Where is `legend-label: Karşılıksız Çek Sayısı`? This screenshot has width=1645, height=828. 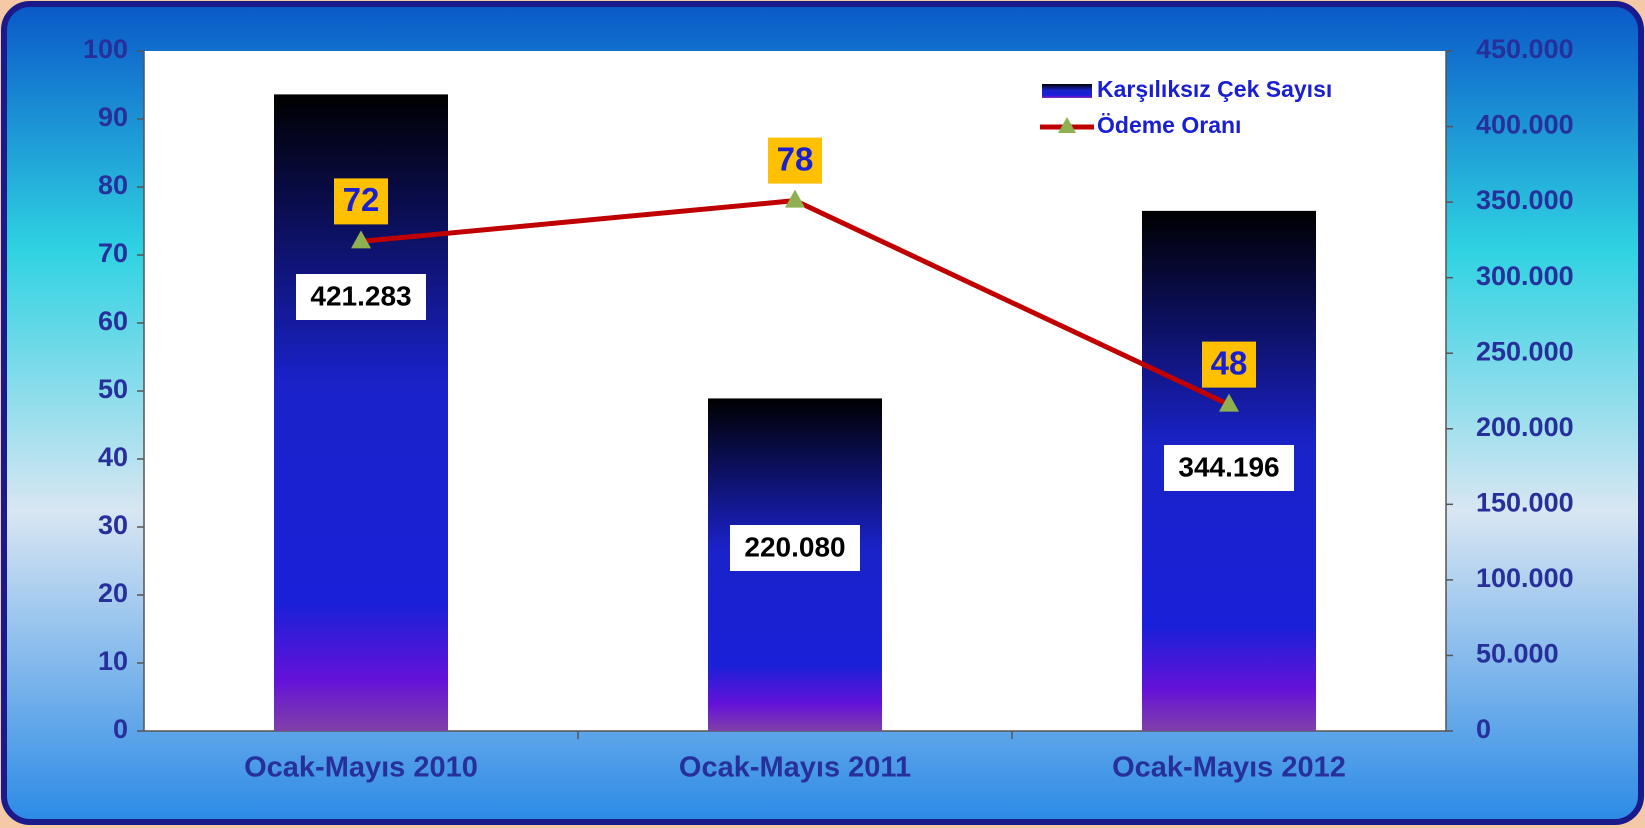
legend-label: Karşılıksız Çek Sayısı is located at coordinates (1214, 89).